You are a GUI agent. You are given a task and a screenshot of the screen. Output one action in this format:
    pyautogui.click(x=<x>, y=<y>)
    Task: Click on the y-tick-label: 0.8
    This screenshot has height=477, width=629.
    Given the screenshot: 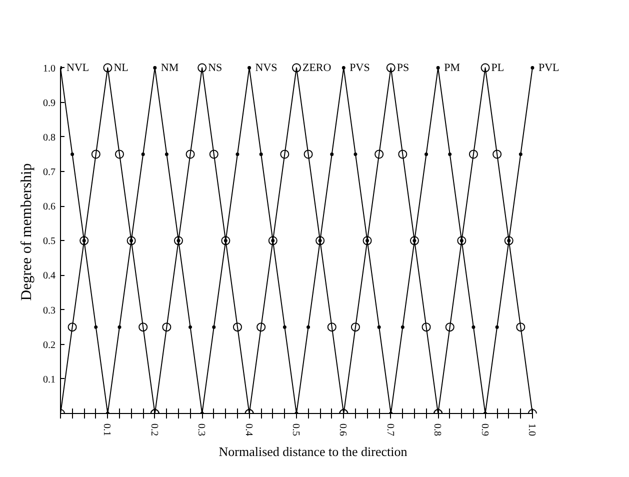 What is the action you would take?
    pyautogui.click(x=49, y=138)
    